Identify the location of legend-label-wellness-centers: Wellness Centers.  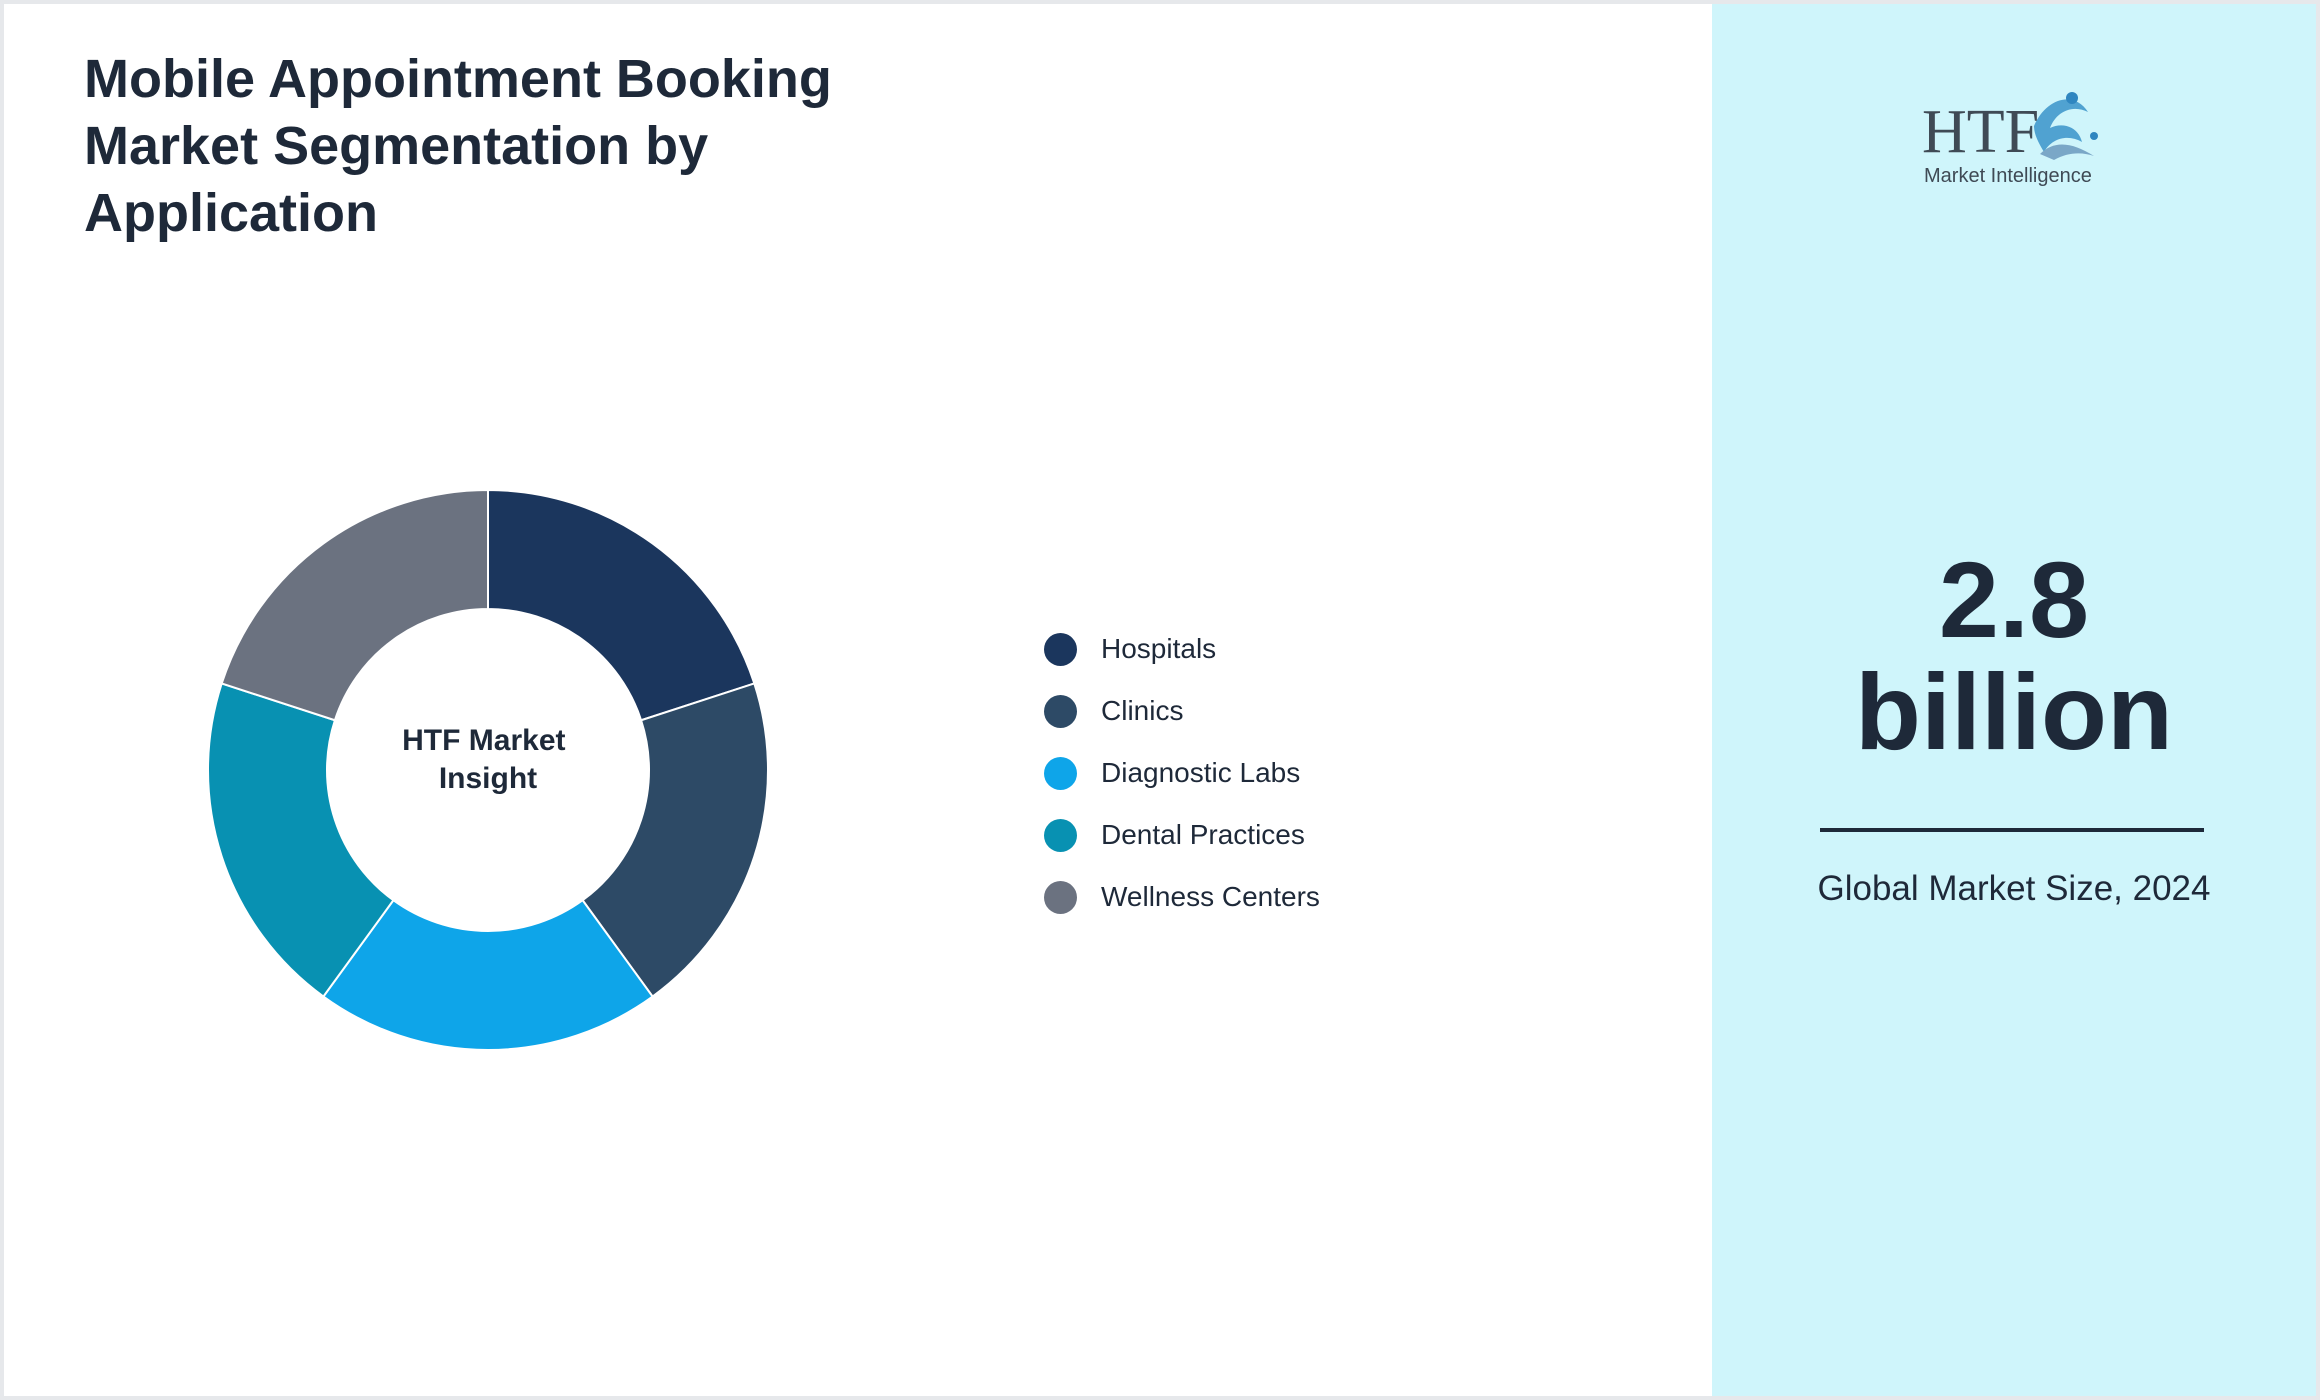
(1210, 896).